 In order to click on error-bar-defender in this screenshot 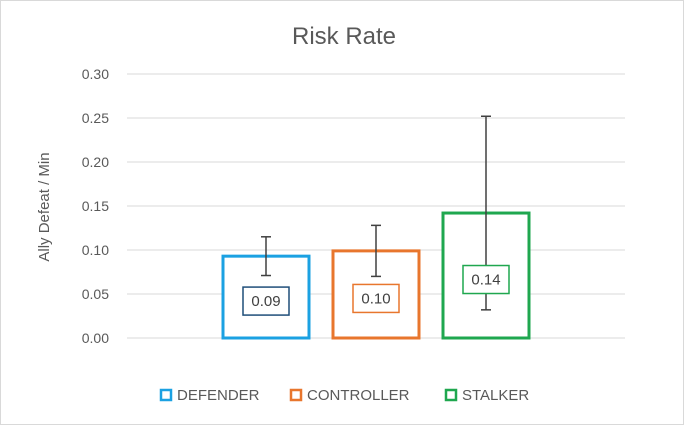, I will do `click(266, 256)`.